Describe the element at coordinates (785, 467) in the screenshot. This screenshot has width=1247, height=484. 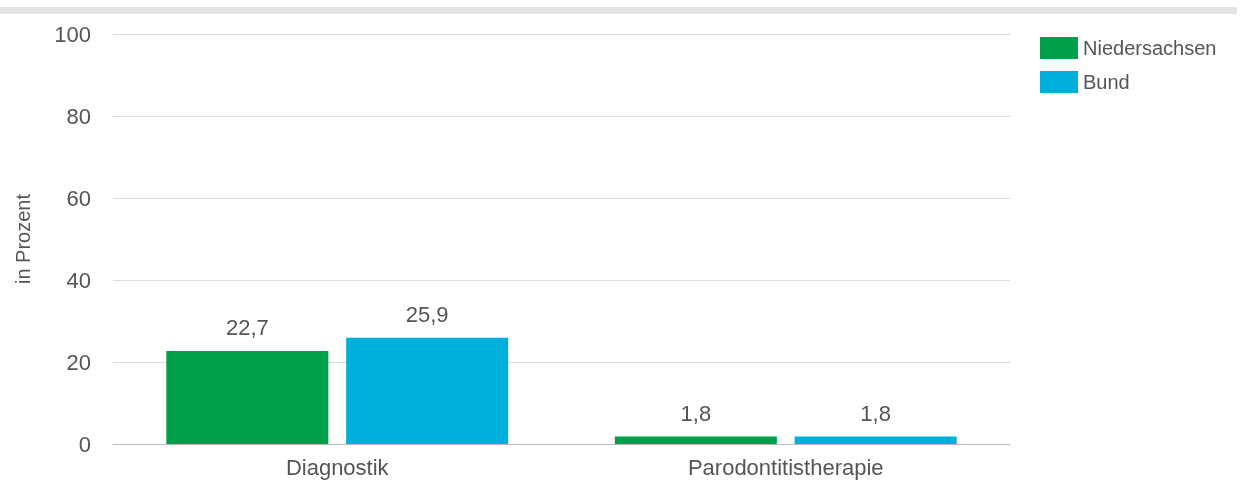
I see `x-tick-label: Parodontitistherapie` at that location.